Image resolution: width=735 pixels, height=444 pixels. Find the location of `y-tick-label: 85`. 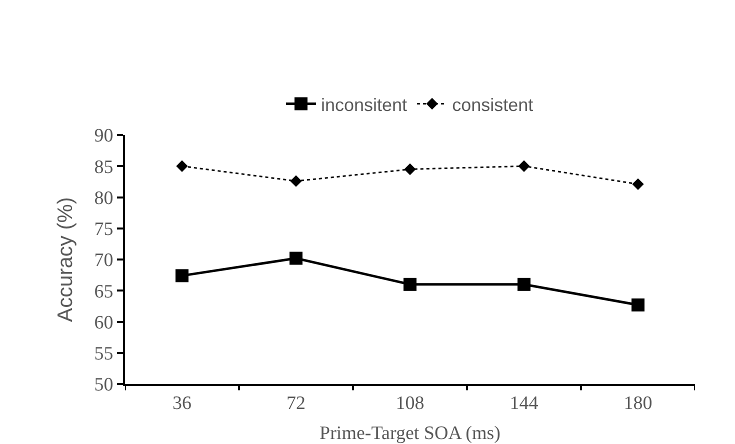

y-tick-label: 85 is located at coordinates (104, 167).